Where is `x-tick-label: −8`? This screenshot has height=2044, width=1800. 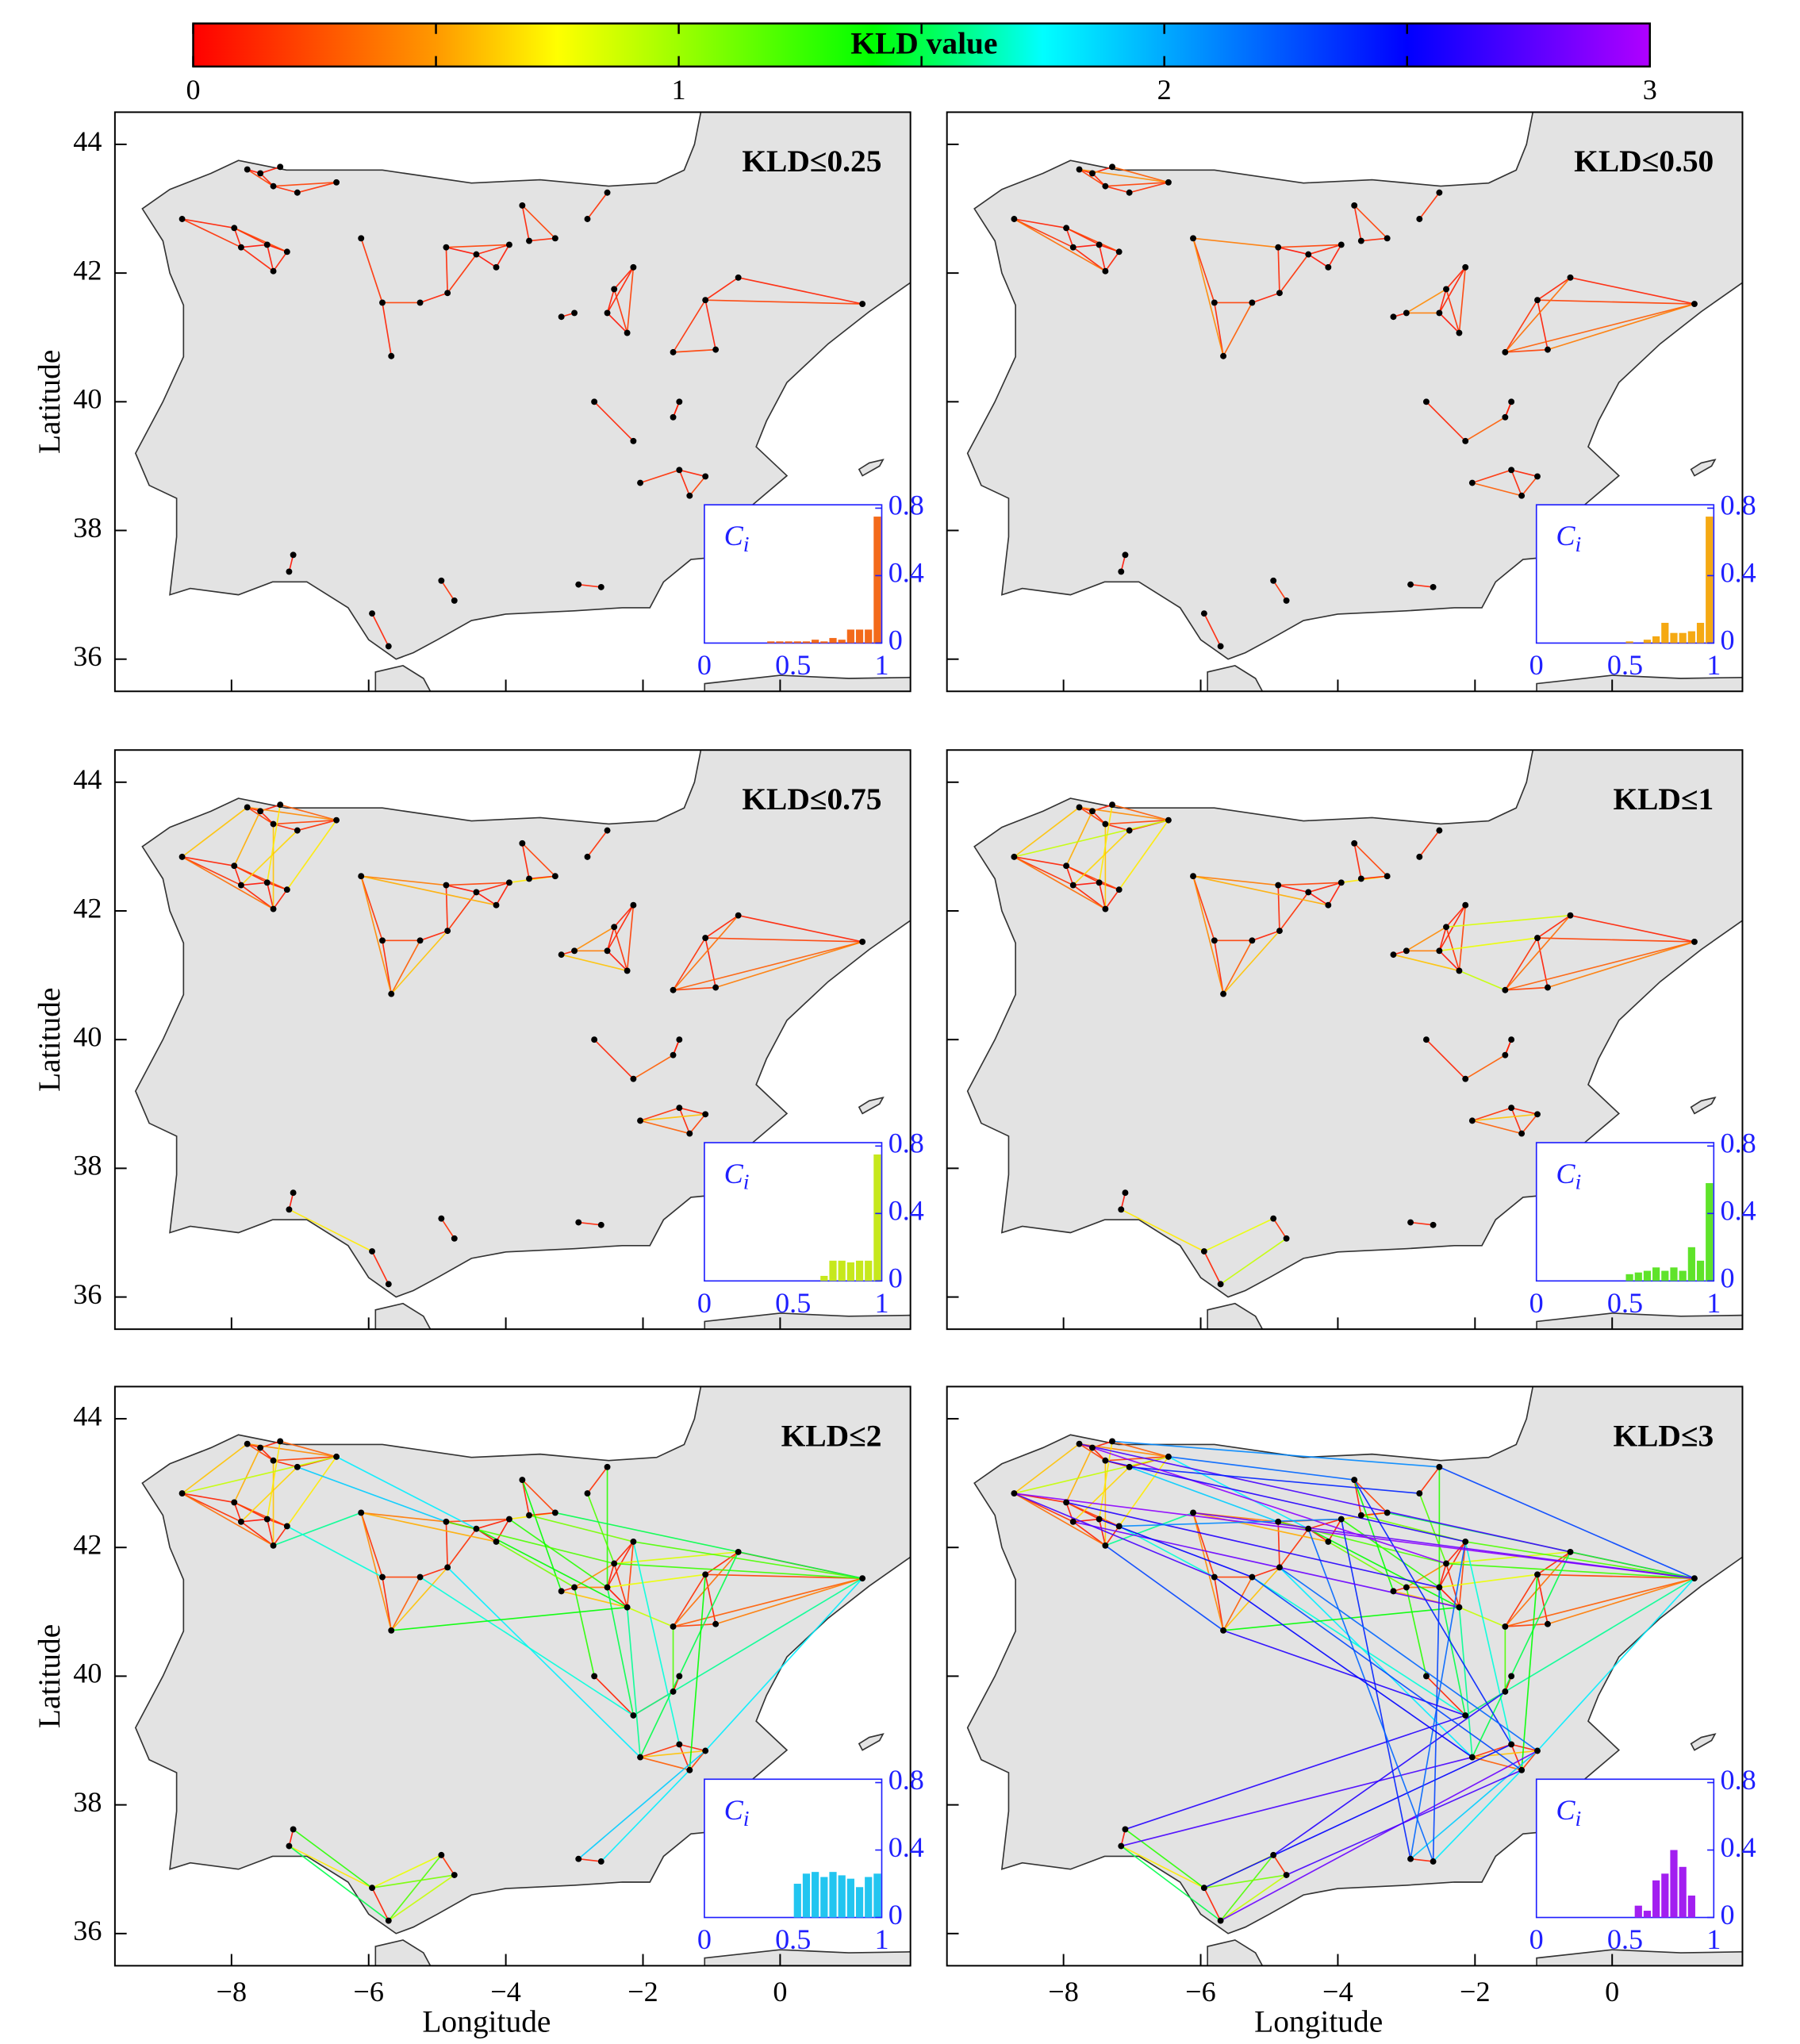 x-tick-label: −8 is located at coordinates (232, 1992).